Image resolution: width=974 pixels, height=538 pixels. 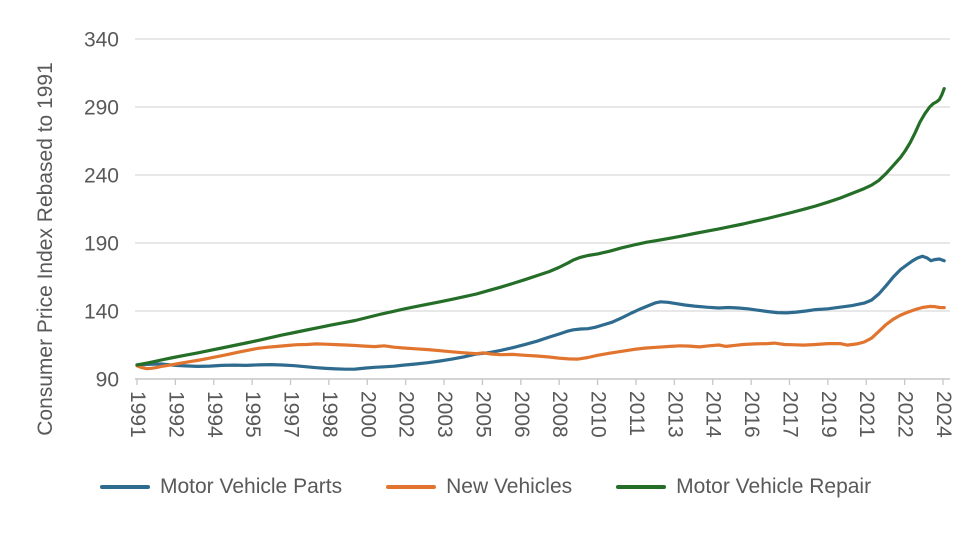 I want to click on x-tick-label-2000: 2000, so click(x=367, y=414).